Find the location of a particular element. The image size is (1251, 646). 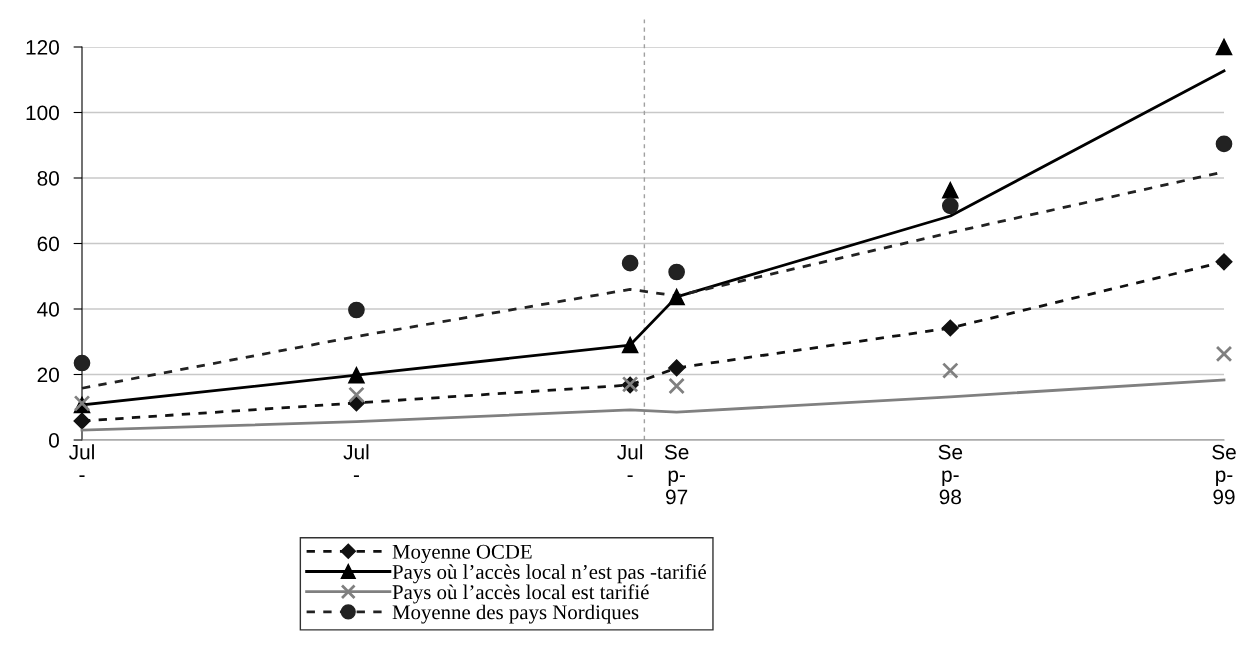

y-tick-label: 100 is located at coordinates (42, 113).